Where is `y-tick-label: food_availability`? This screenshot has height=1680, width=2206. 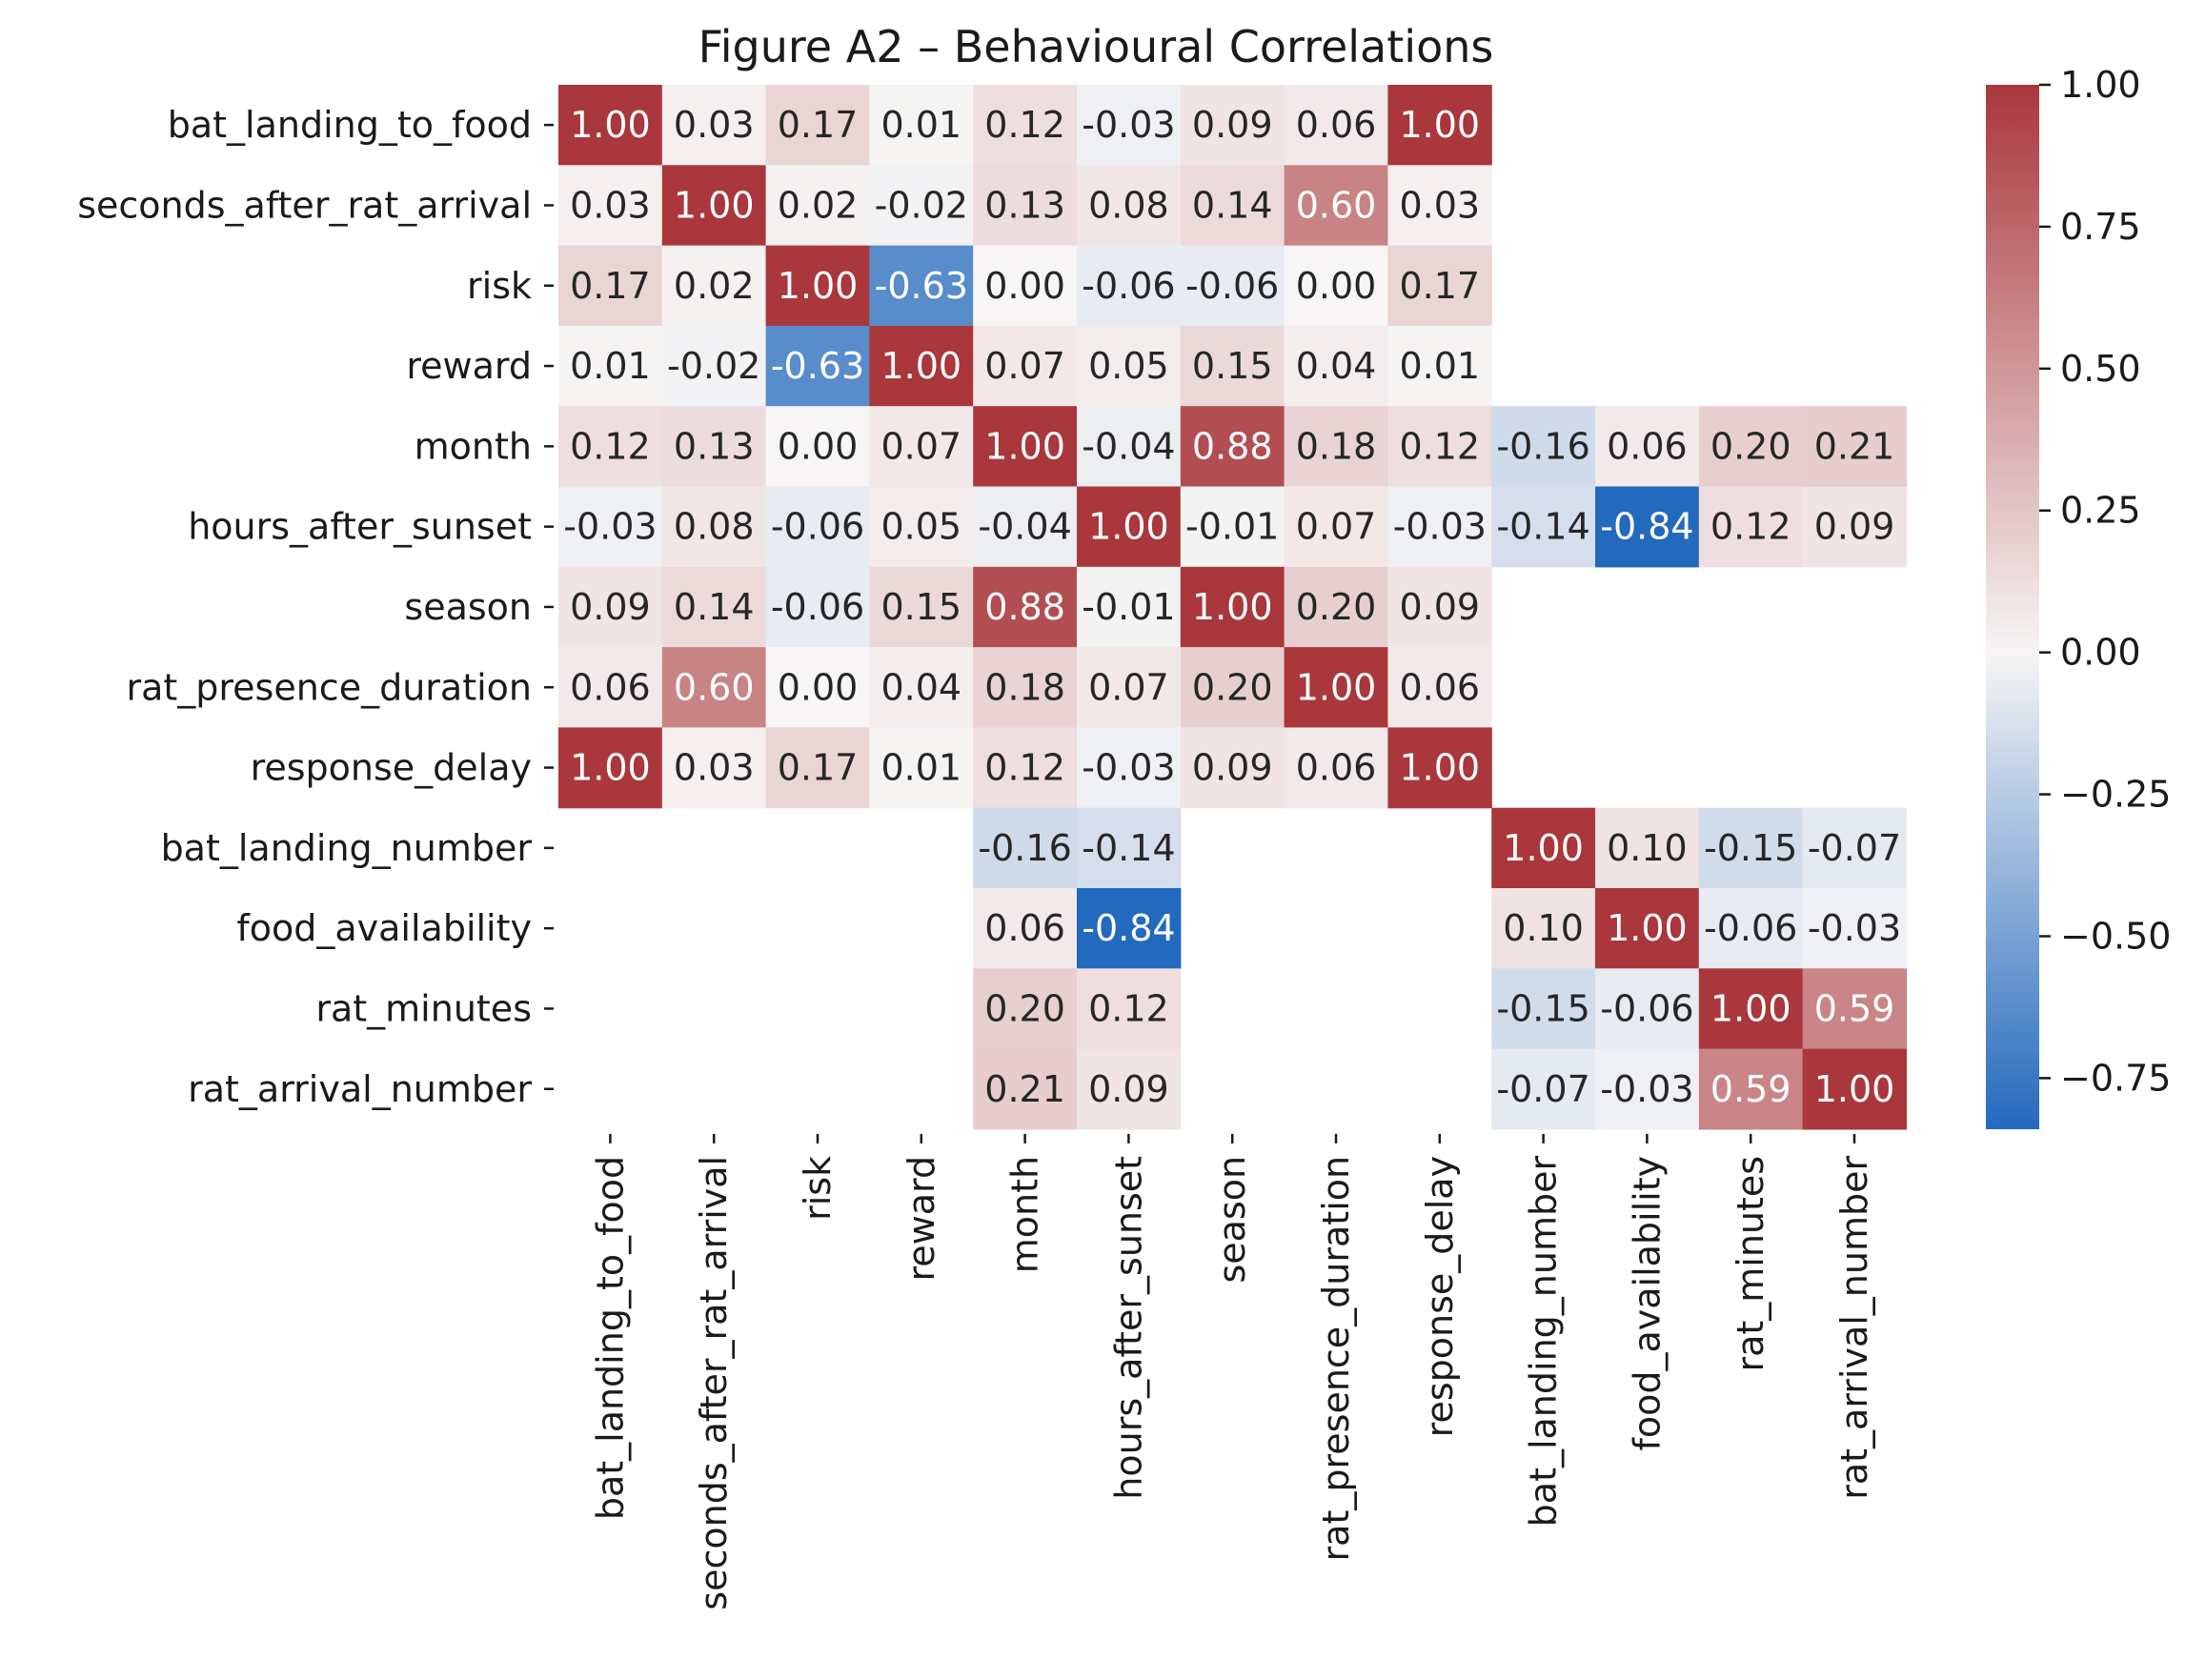 y-tick-label: food_availability is located at coordinates (384, 928).